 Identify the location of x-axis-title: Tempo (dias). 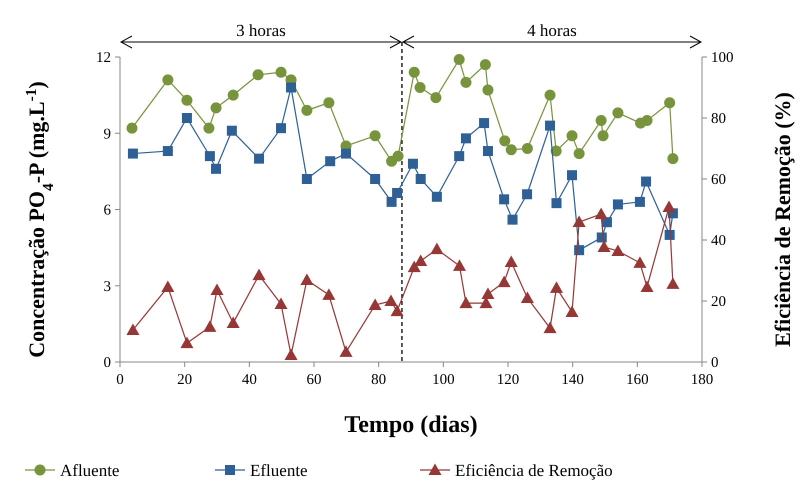
(411, 425).